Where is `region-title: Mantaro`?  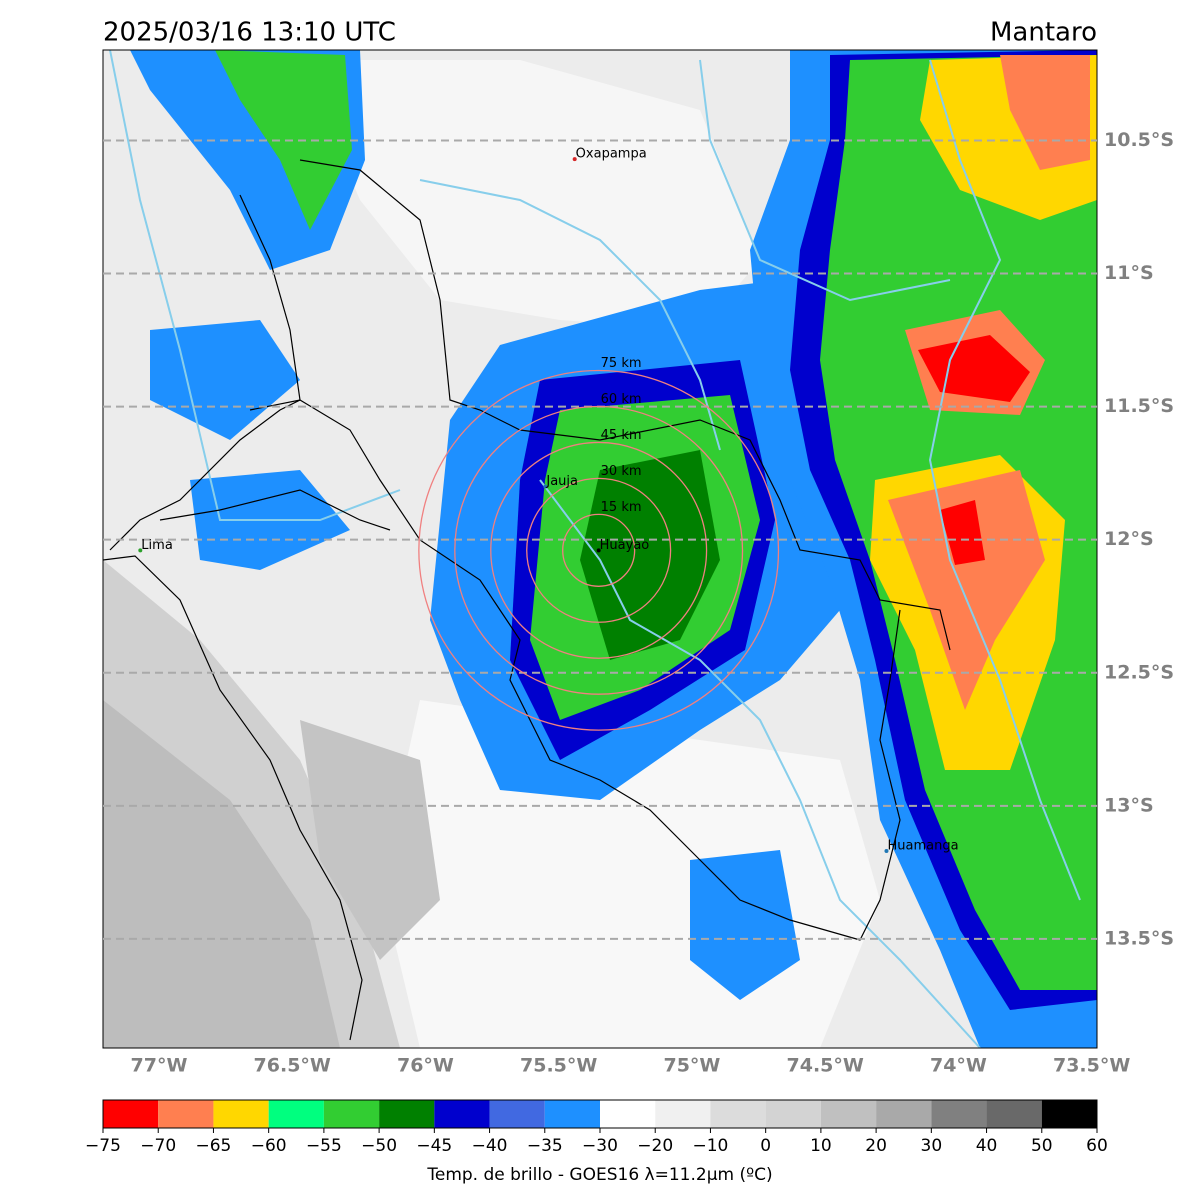
region-title: Mantaro is located at coordinates (1043, 33).